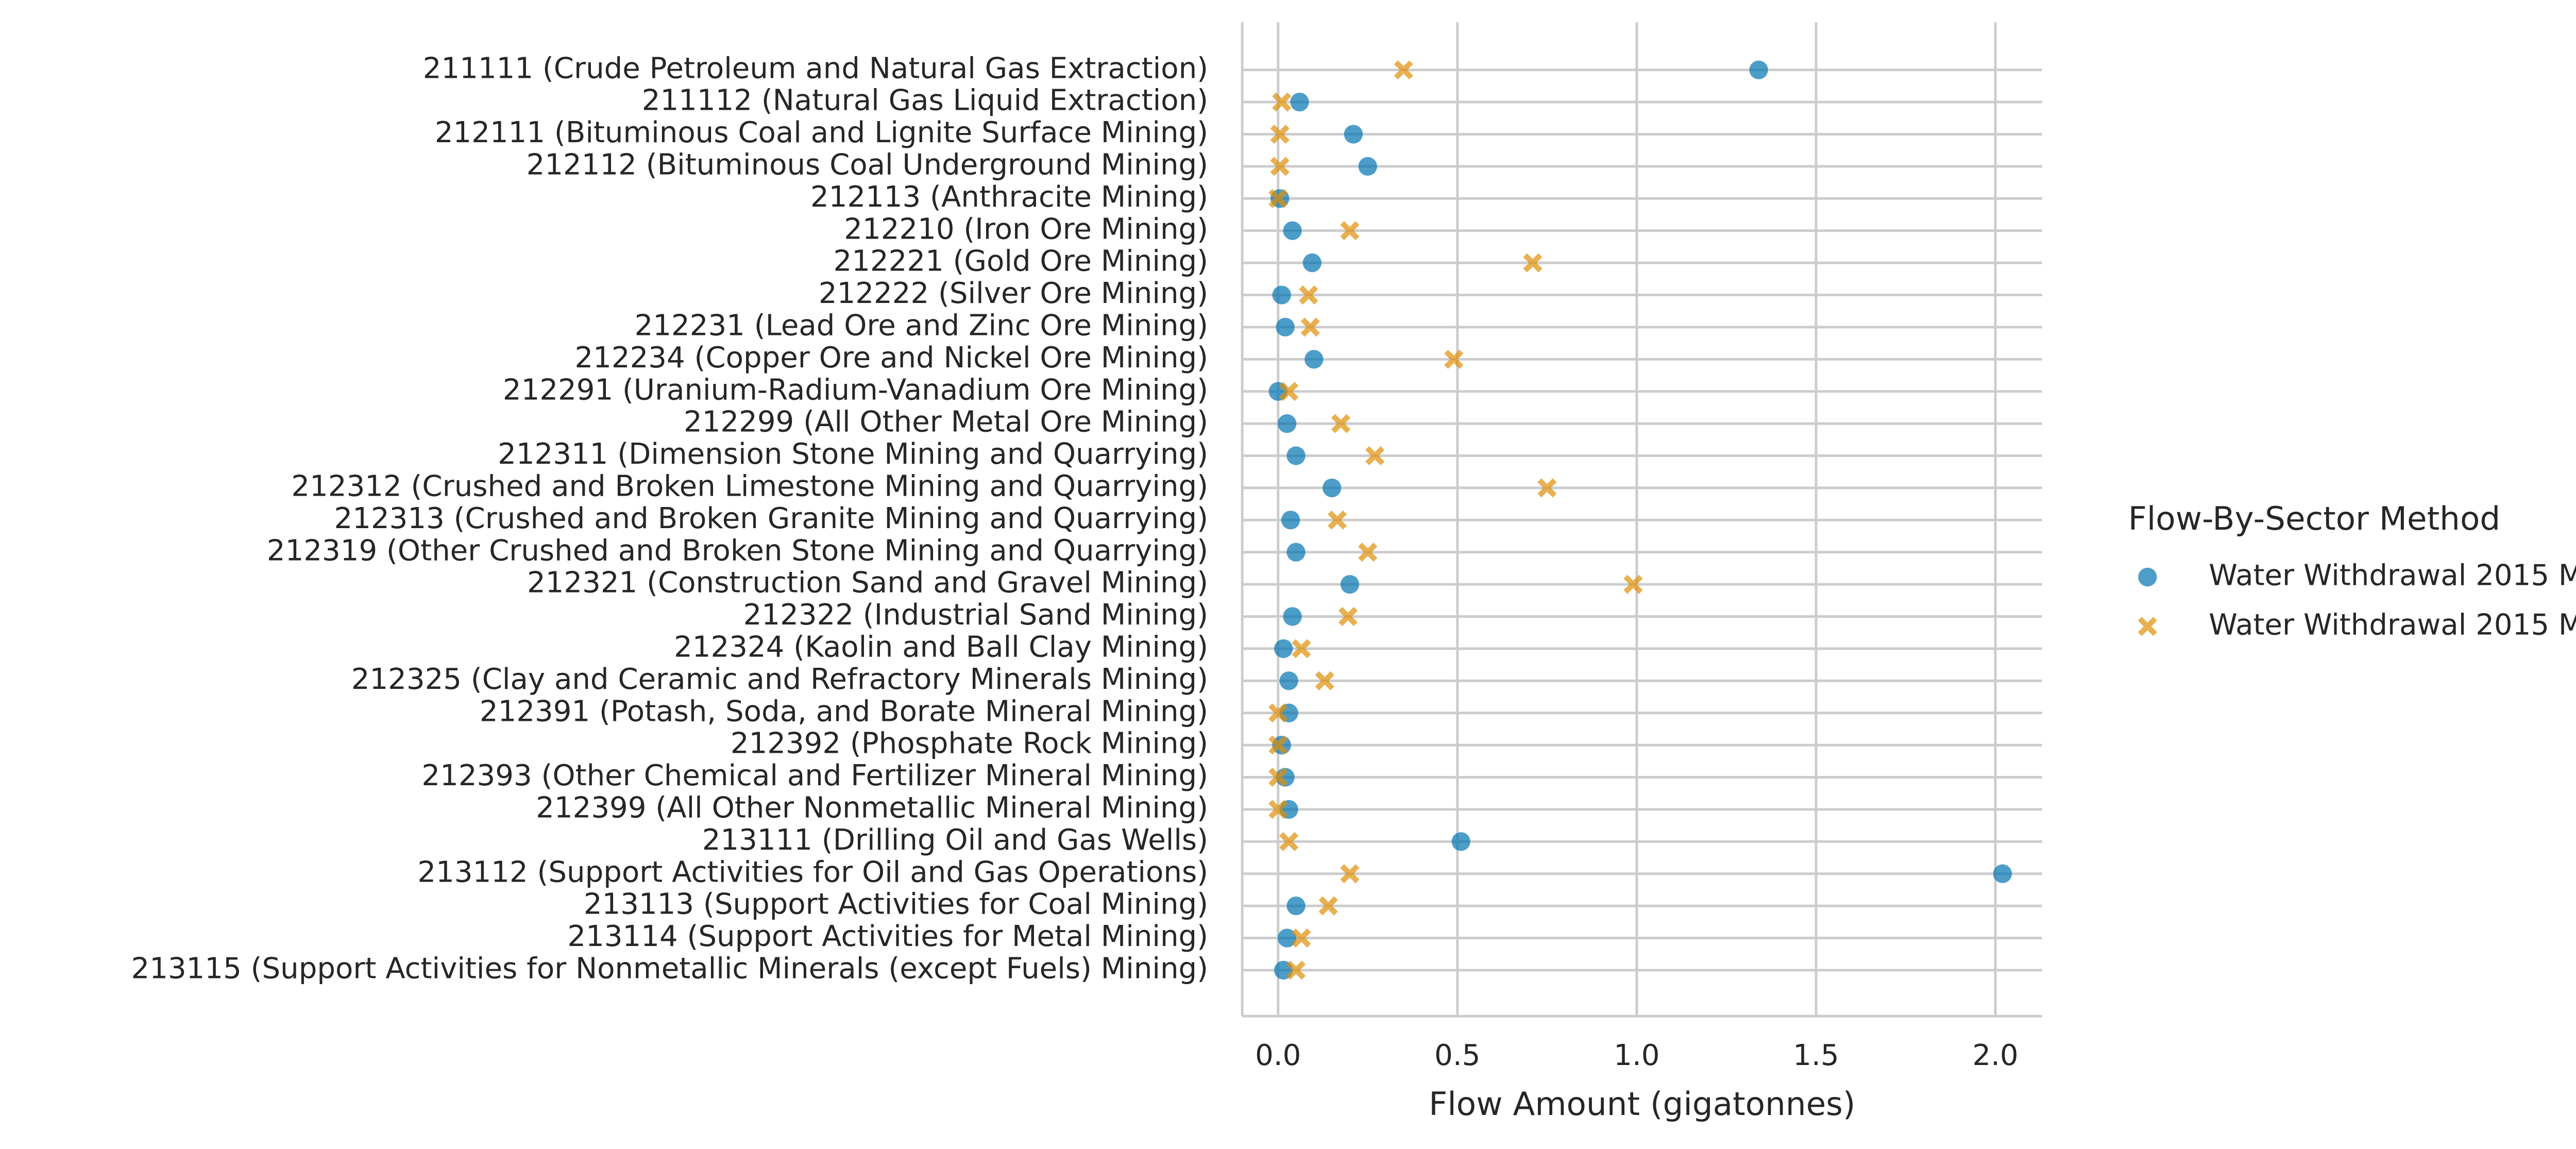  I want to click on legend-label: Water Withdrawal 2015 M1, so click(2392, 576).